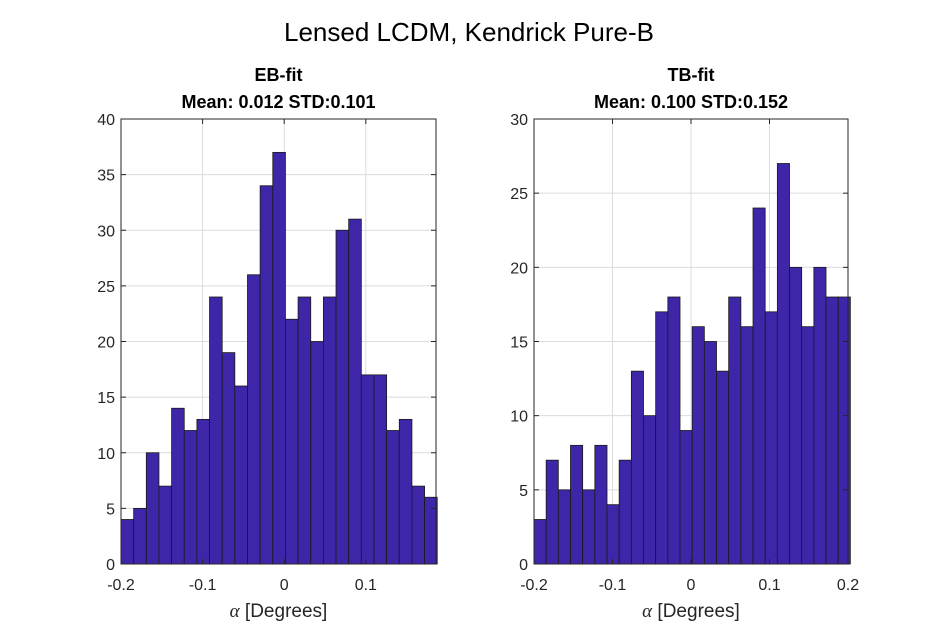 The height and width of the screenshot is (625, 938). Describe the element at coordinates (519, 194) in the screenshot. I see `tb-ytick-label-5: 25` at that location.